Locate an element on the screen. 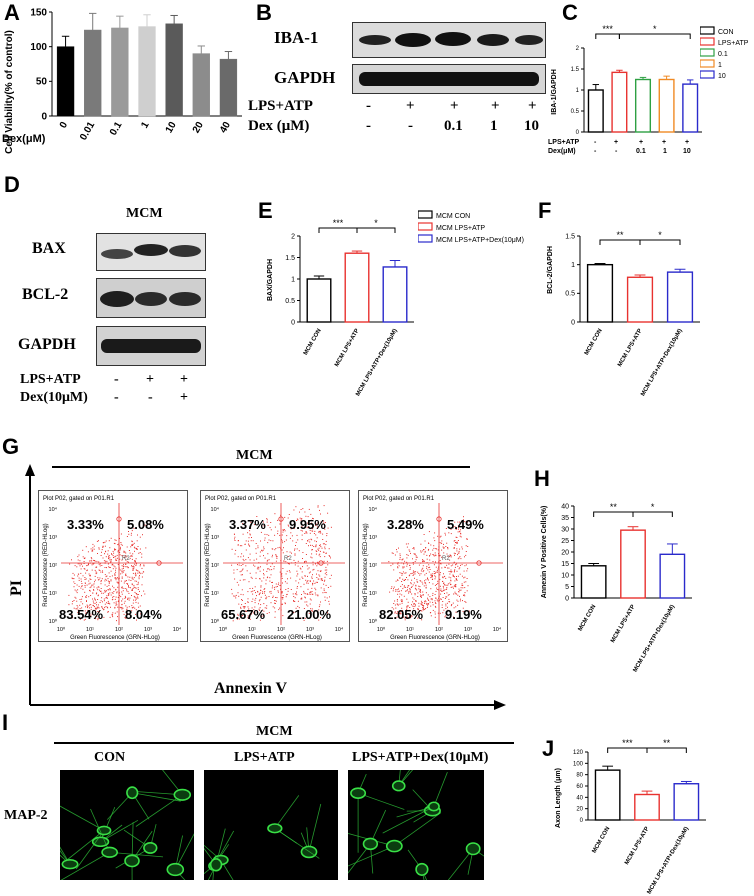  chartF-cat-label-0: MCM CON is located at coordinates (594, 342).